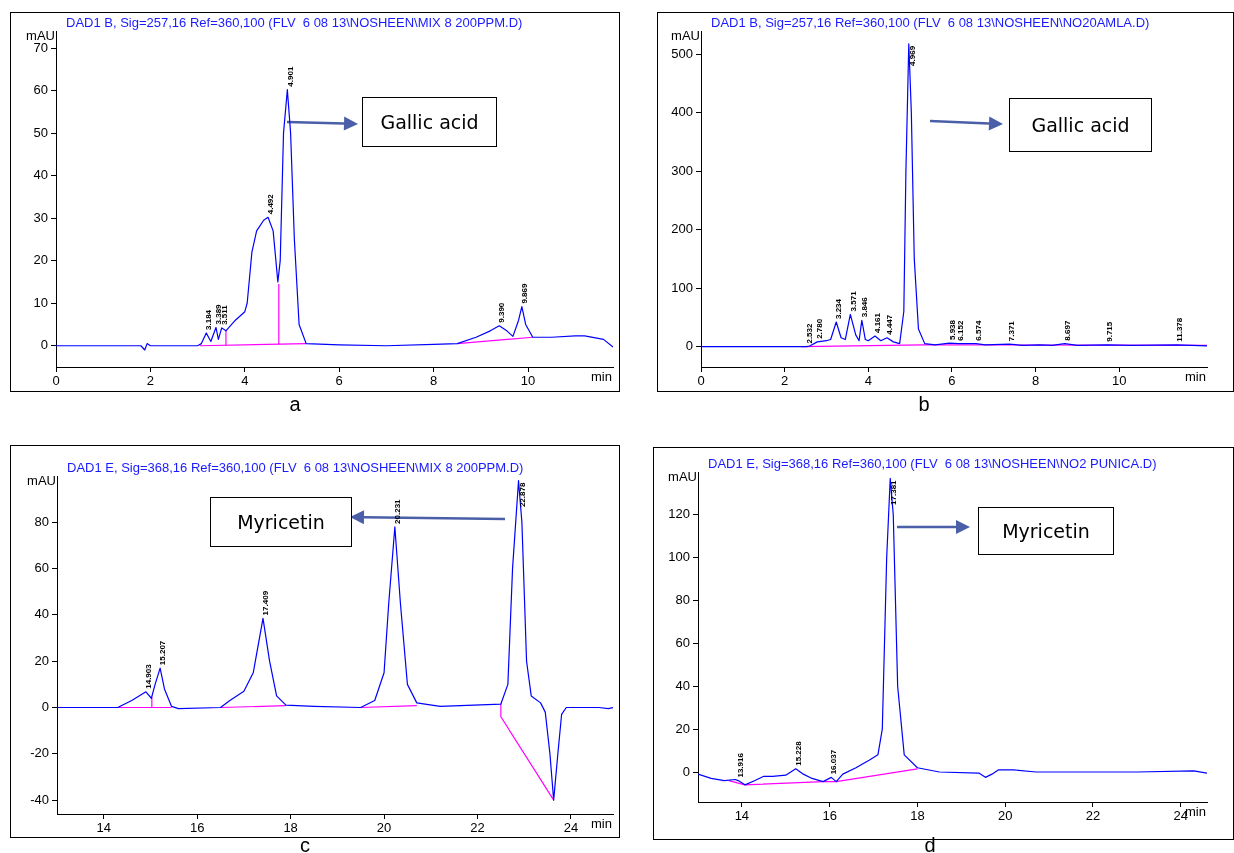  What do you see at coordinates (40, 217) in the screenshot?
I see `y-tick-label: 30` at bounding box center [40, 217].